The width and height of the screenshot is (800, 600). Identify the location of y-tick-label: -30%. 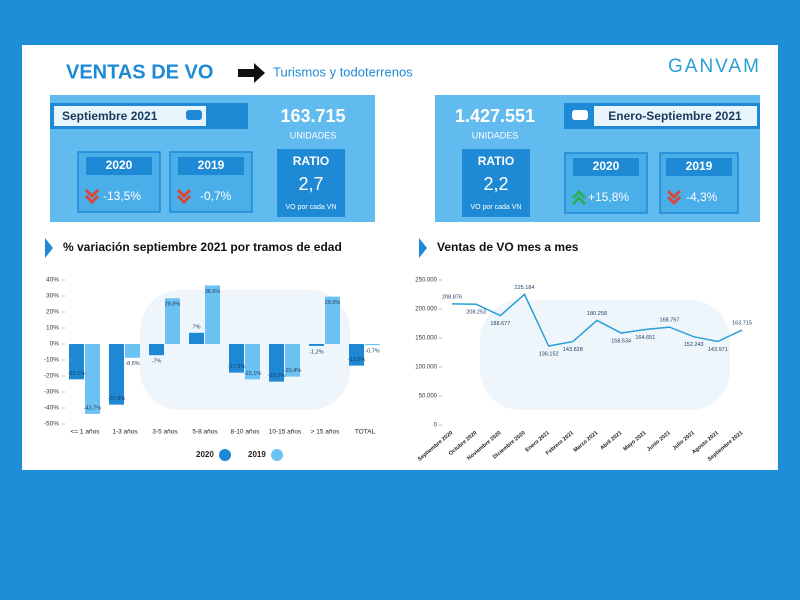
(51, 392).